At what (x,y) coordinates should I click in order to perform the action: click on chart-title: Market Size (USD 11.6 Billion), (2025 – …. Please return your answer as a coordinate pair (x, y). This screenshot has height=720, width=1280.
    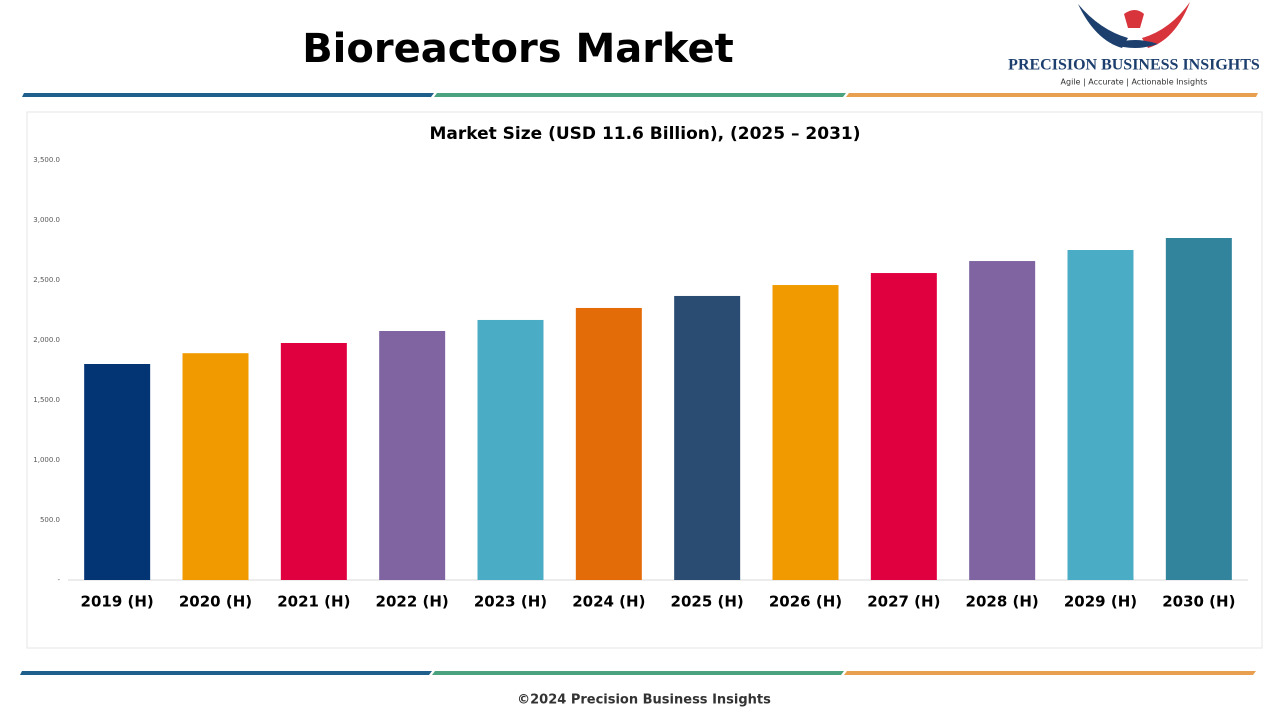
    Looking at the image, I should click on (644, 134).